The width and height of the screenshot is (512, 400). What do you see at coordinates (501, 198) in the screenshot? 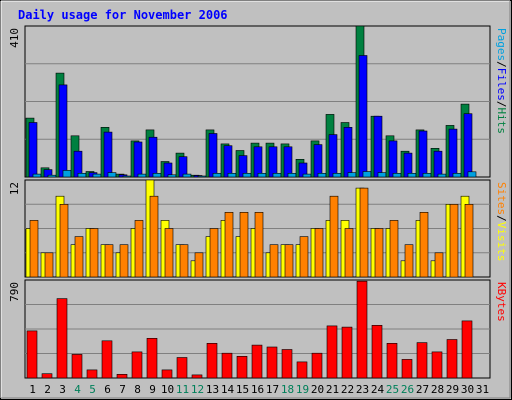
I see `axis-label-part: Sites` at bounding box center [501, 198].